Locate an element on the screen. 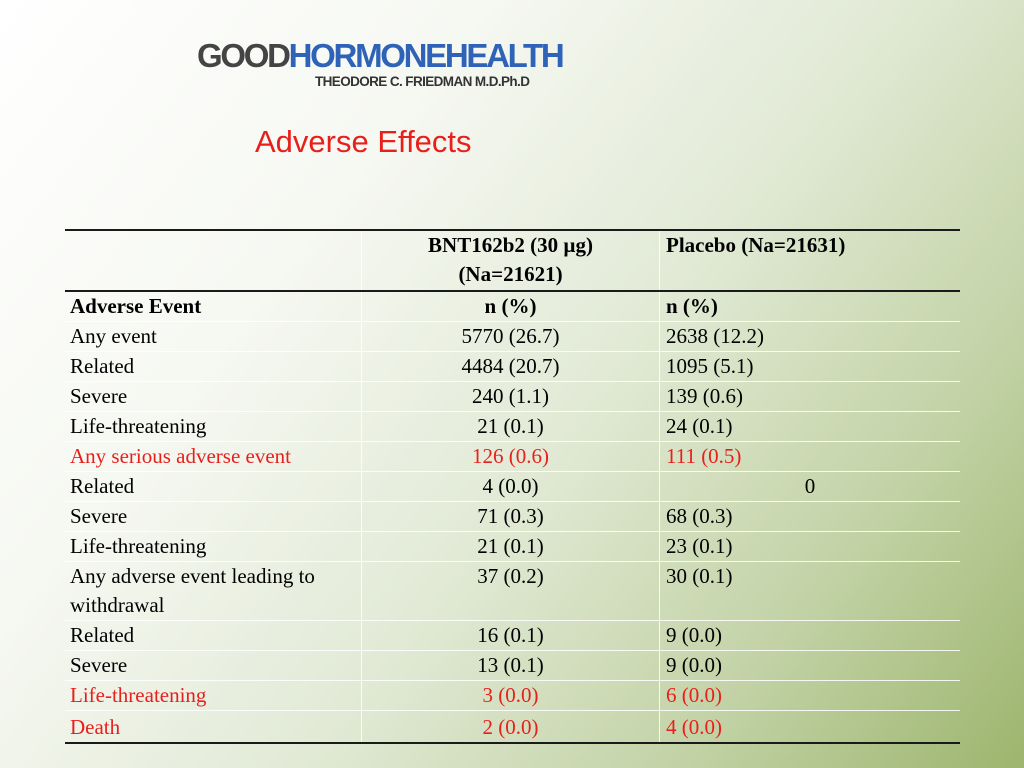 The width and height of the screenshot is (1024, 768). row-bnt-value: 4 (0.0) is located at coordinates (511, 486).